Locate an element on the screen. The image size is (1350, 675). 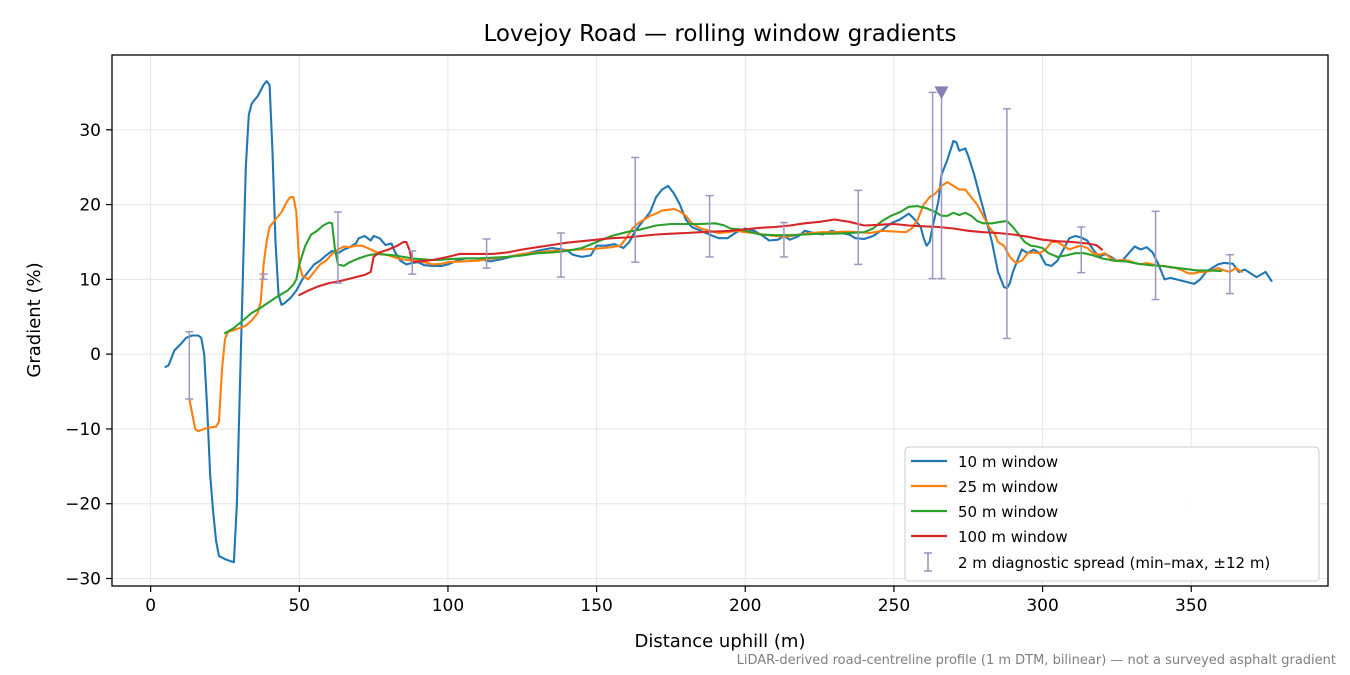
x-axis-ticks: 0 50 100 150 200 250 300 350 is located at coordinates (676, 601).